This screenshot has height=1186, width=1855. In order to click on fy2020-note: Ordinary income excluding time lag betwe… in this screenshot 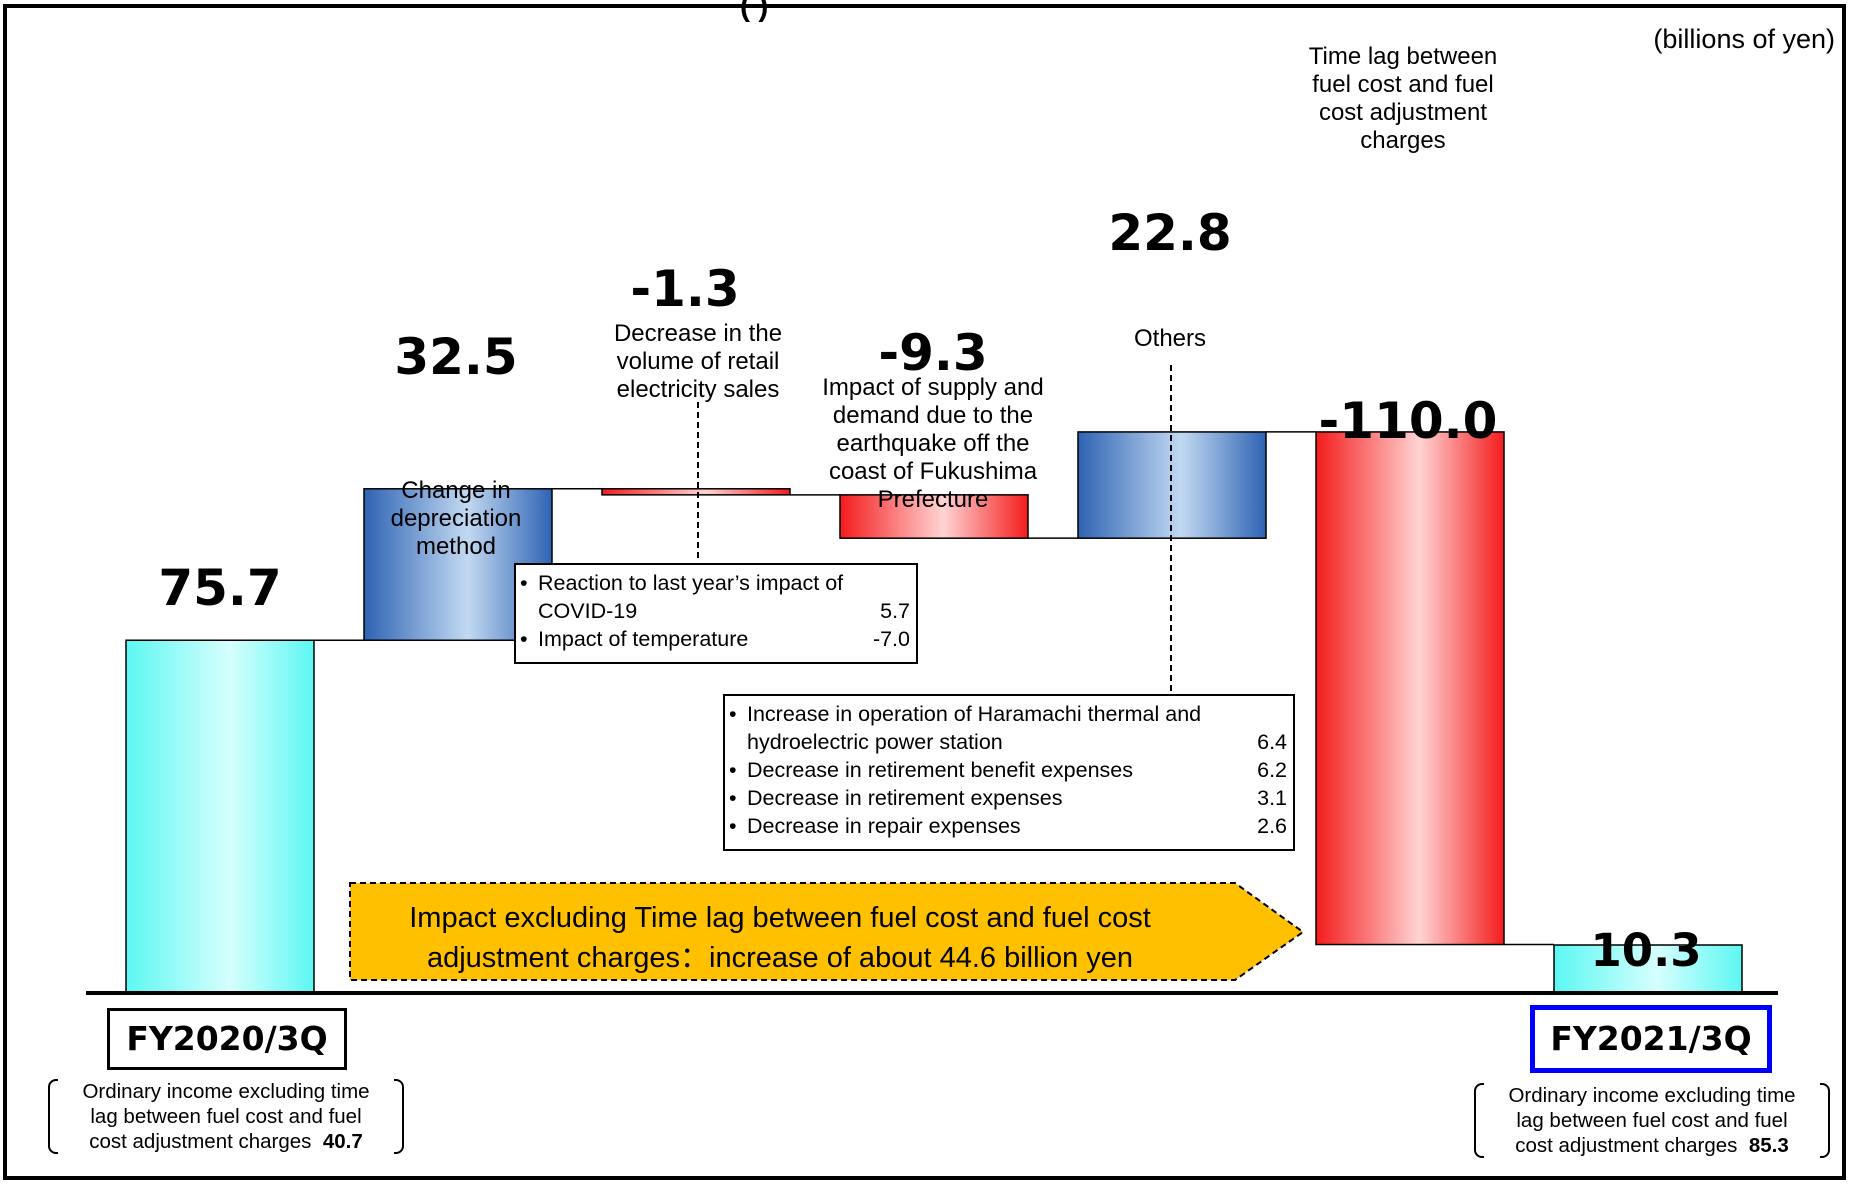, I will do `click(226, 1116)`.